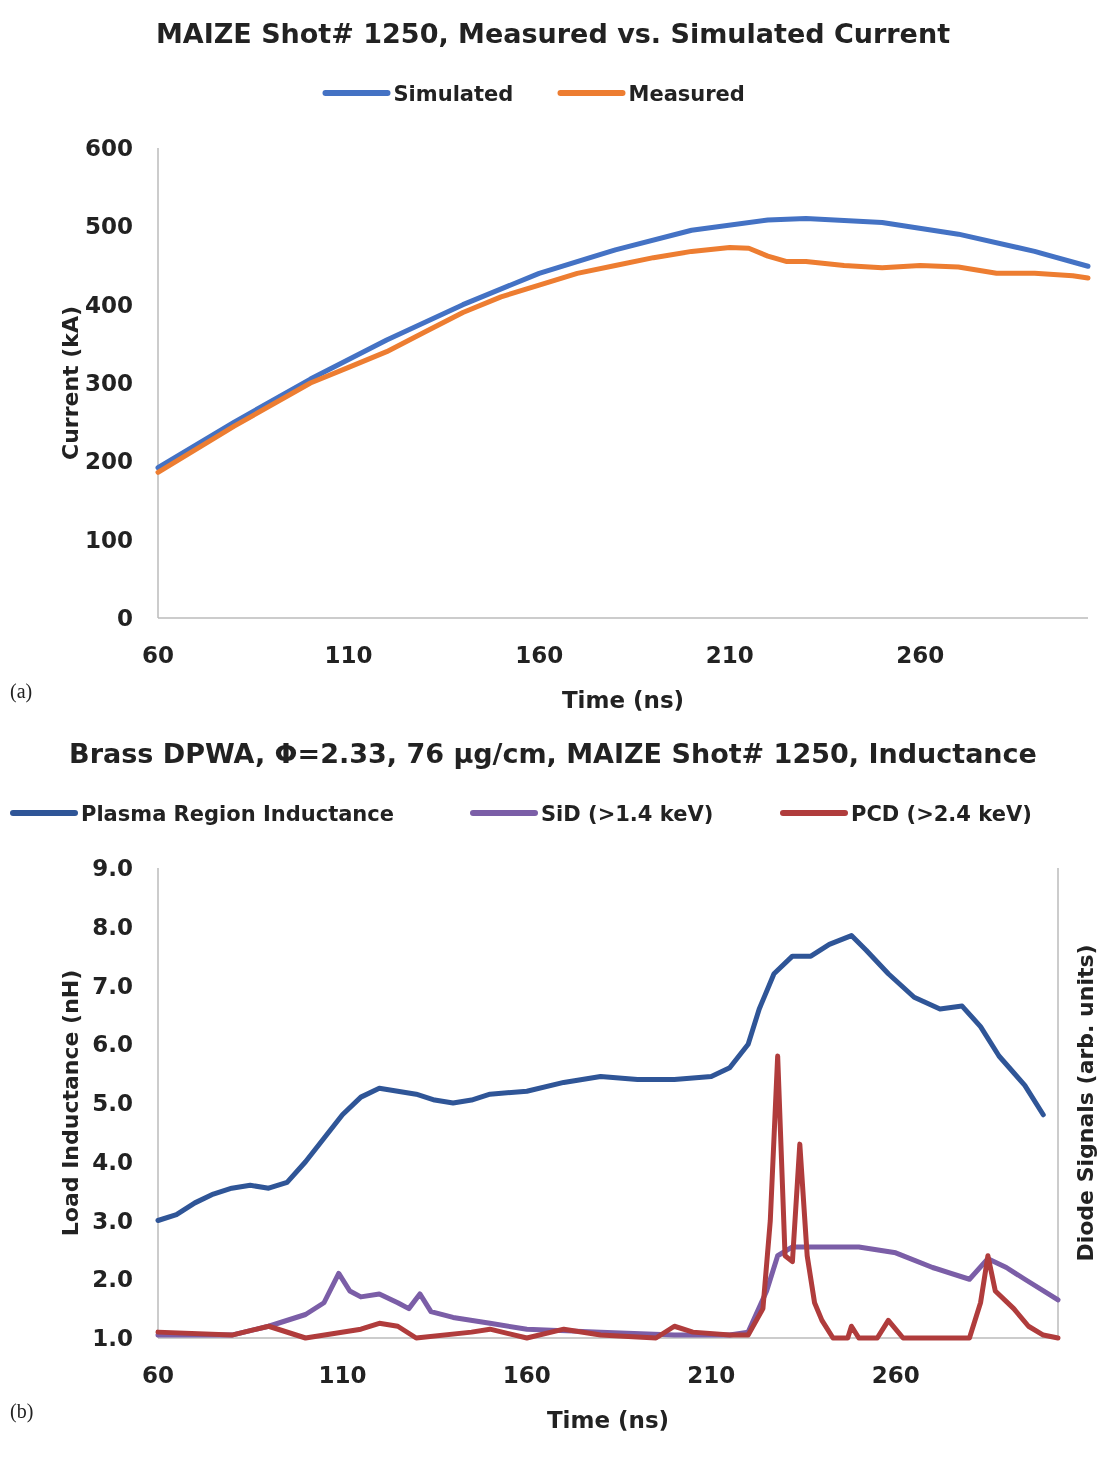  What do you see at coordinates (108, 539) in the screenshot?
I see `y-tick-label: 100` at bounding box center [108, 539].